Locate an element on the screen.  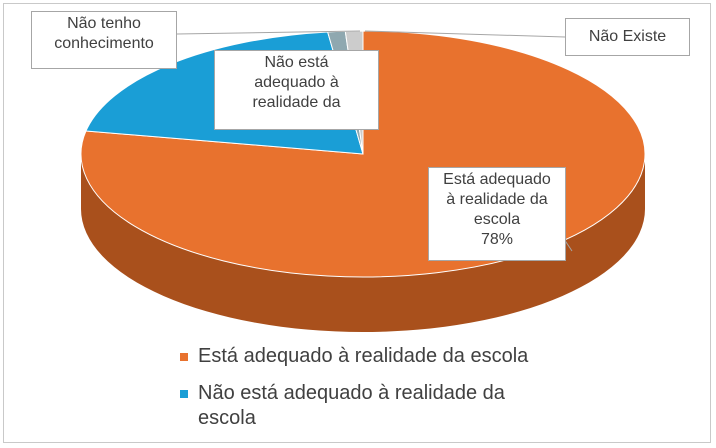
data-label-nao-esta-adequado: Não está adequado à realidade da is located at coordinates (296, 90).